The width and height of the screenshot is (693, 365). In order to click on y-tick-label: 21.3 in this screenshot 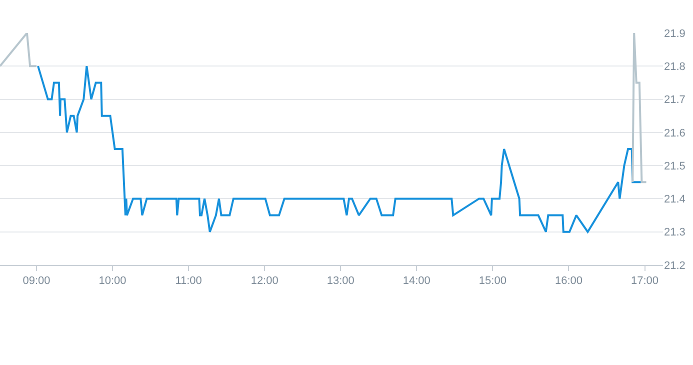, I will do `click(675, 232)`.